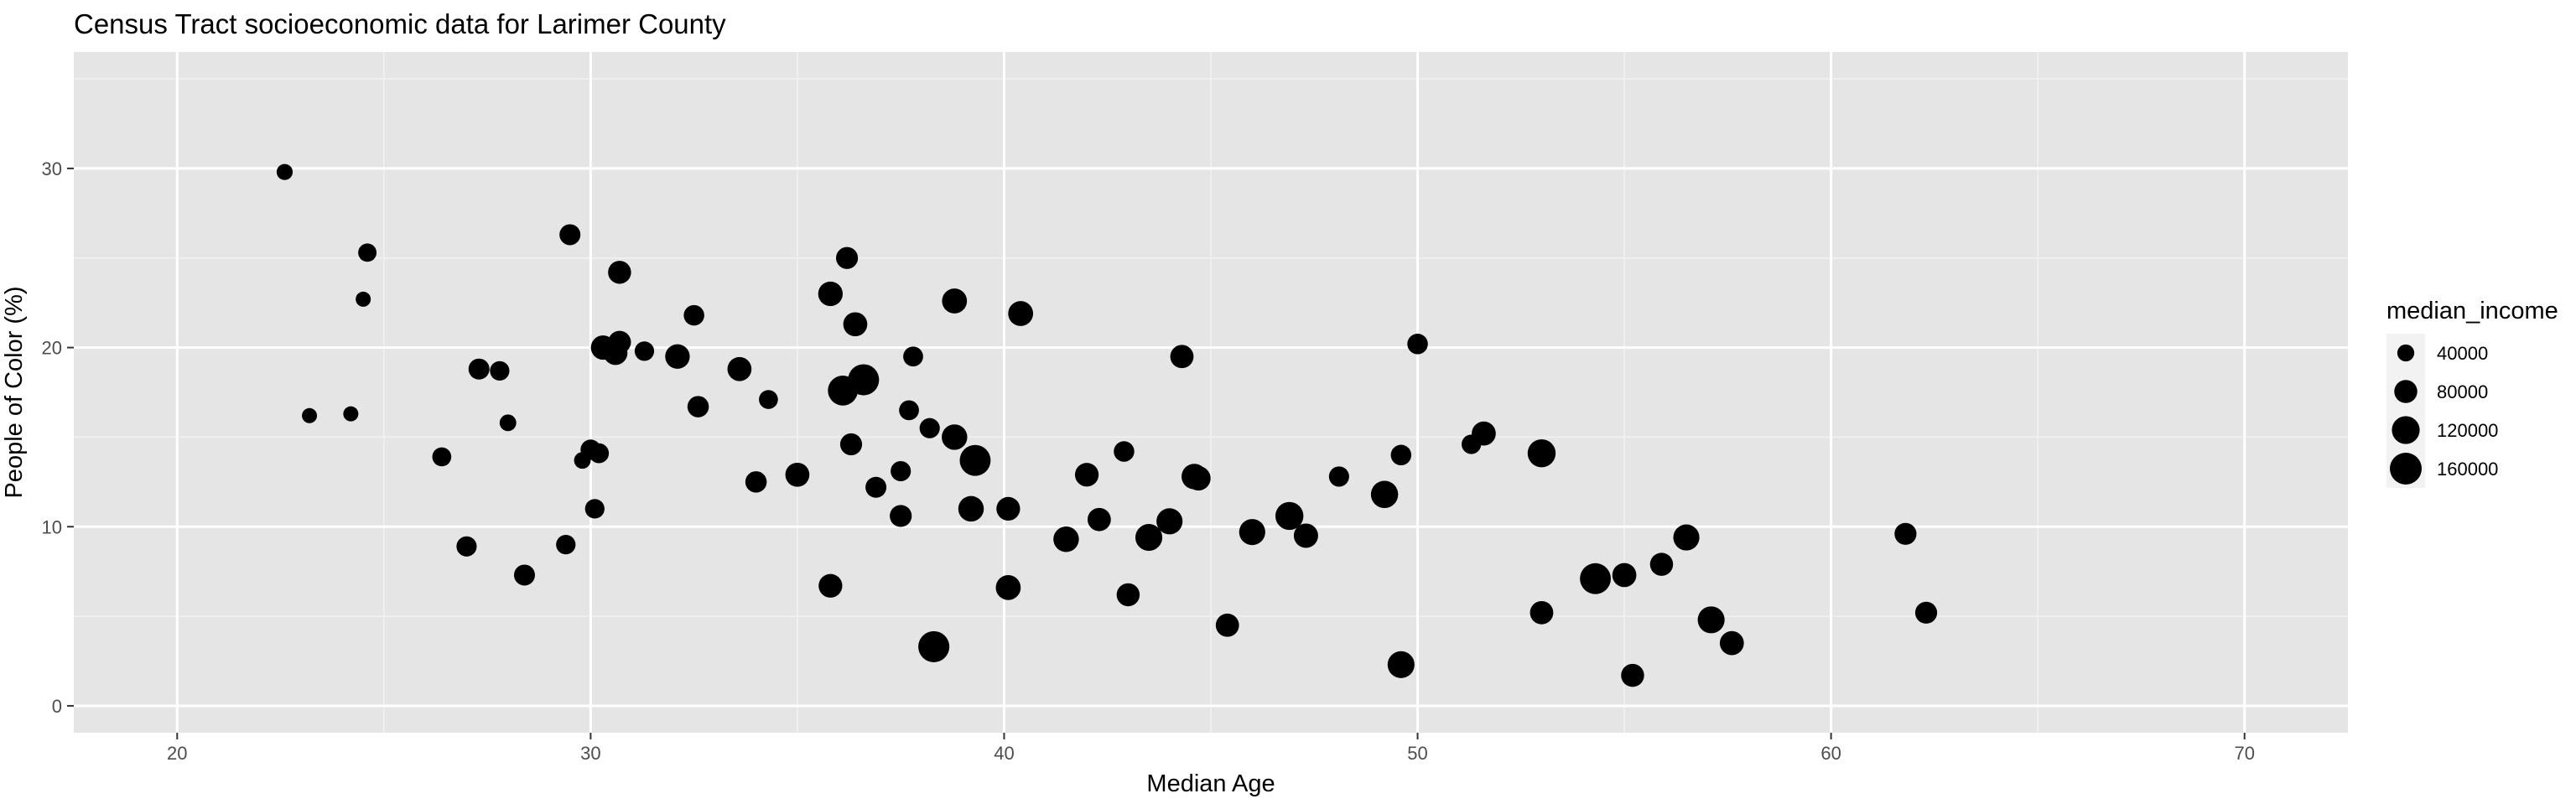 The width and height of the screenshot is (2576, 809). What do you see at coordinates (2462, 353) in the screenshot?
I see `legend-label: 40000` at bounding box center [2462, 353].